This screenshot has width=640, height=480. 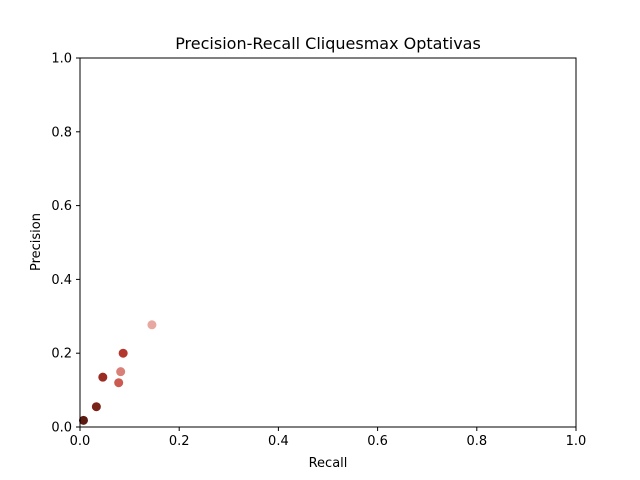 What do you see at coordinates (61, 280) in the screenshot?
I see `y-tick-label-2: 0.4` at bounding box center [61, 280].